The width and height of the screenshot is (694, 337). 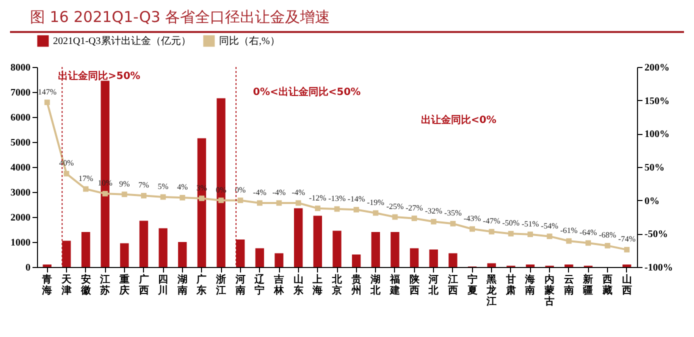 What do you see at coordinates (511, 223) in the screenshot?
I see `data-label: -50%` at bounding box center [511, 223].